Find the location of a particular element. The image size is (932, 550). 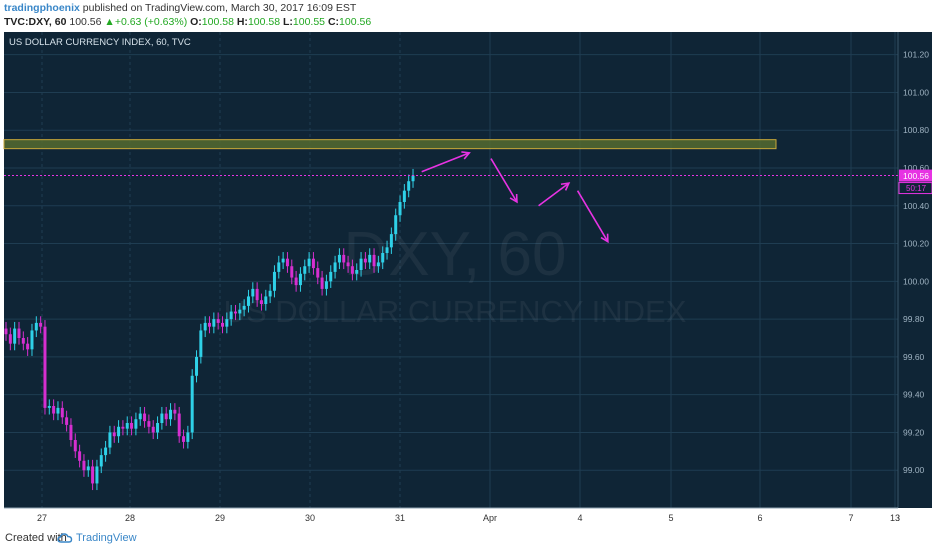

up-triangle-icon: ▲ is located at coordinates (109, 22).